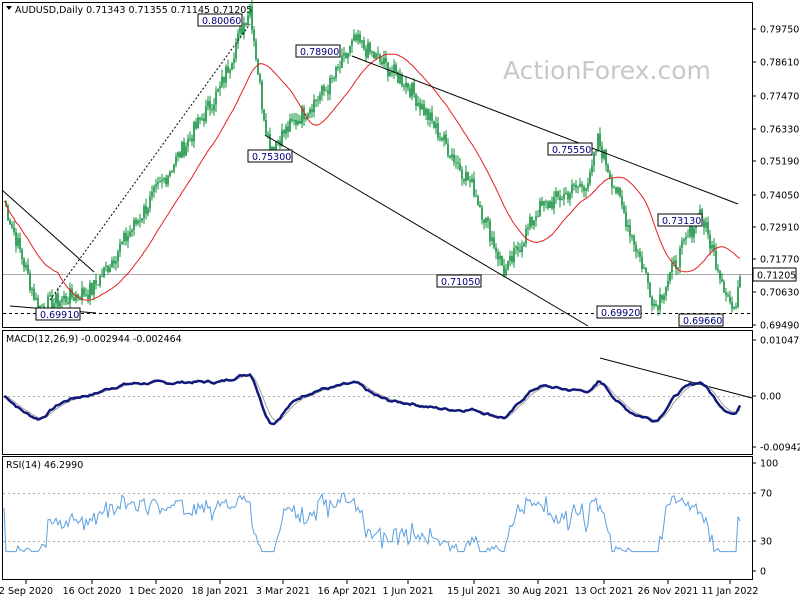  Describe the element at coordinates (221, 21) in the screenshot. I see `price-annotation-label: 0.80060` at that location.